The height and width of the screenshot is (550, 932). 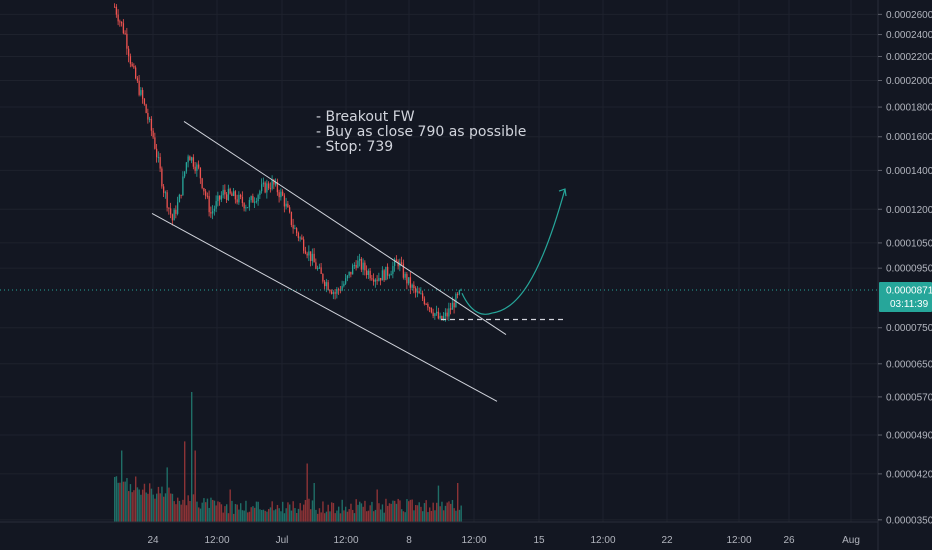 What do you see at coordinates (909, 210) in the screenshot?
I see `price-tick-label: 0.0001200` at bounding box center [909, 210].